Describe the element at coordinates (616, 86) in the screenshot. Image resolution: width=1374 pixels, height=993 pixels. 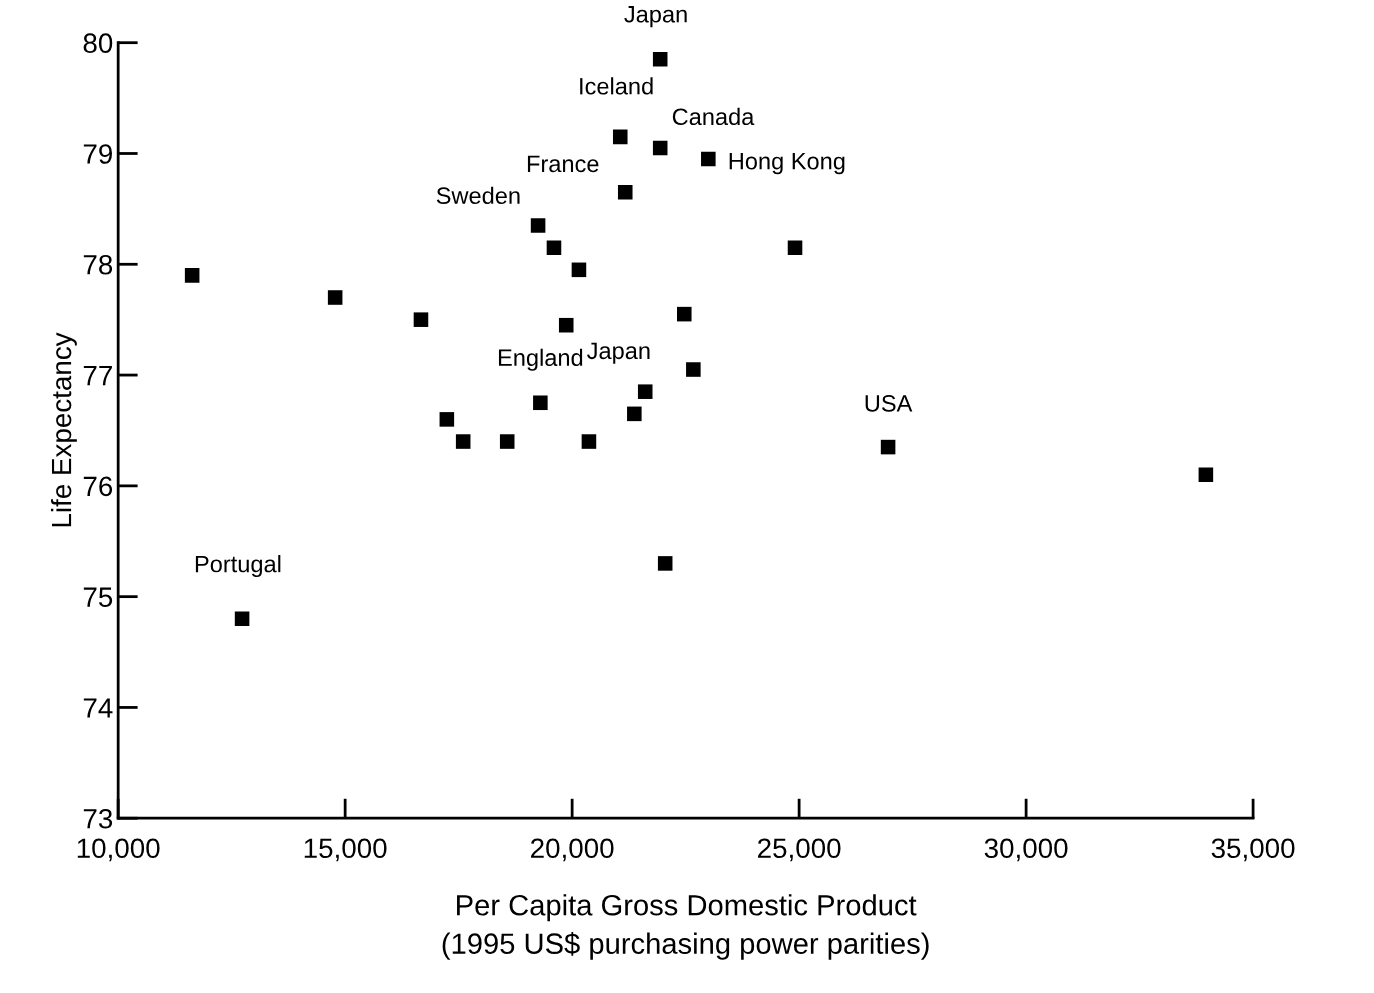
I see `annotation: Iceland` at that location.